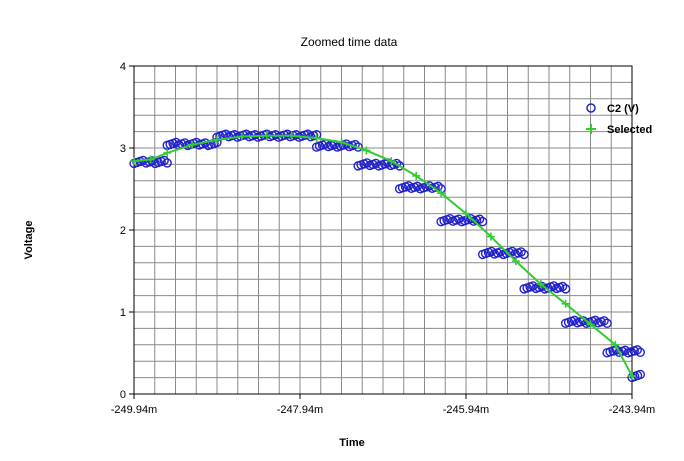 The height and width of the screenshot is (461, 684). What do you see at coordinates (619, 119) in the screenshot?
I see `legend: C2 (V) Selected` at bounding box center [619, 119].